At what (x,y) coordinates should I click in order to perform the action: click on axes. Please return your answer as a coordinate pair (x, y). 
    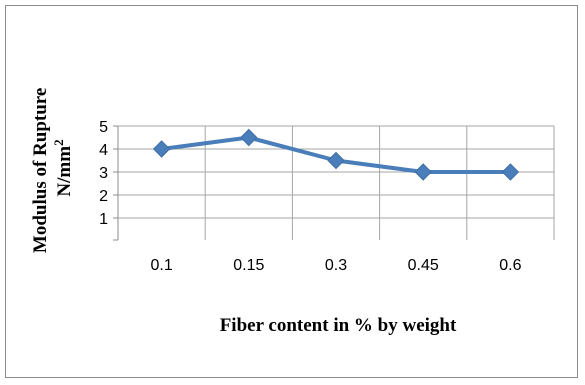
    Looking at the image, I should click on (116, 183).